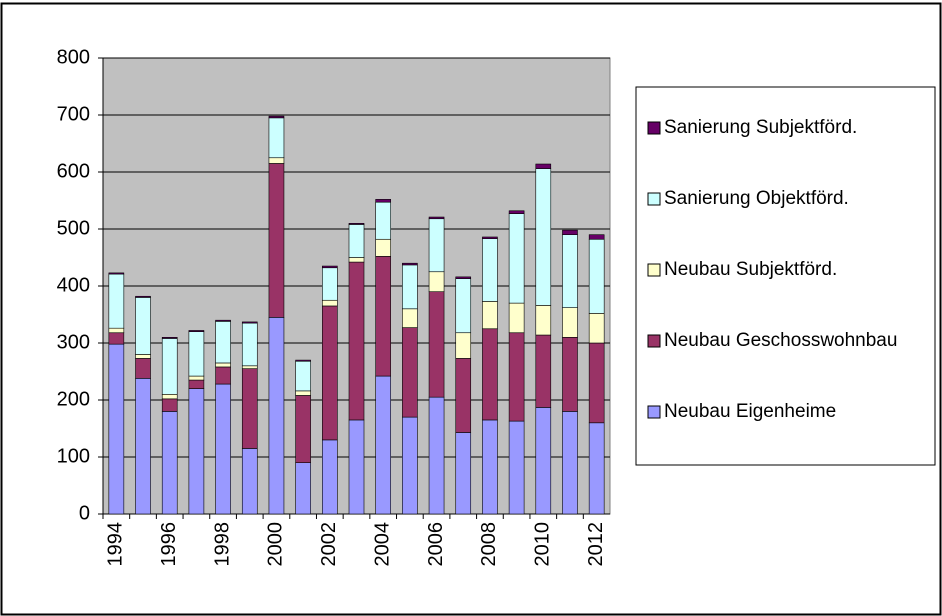 The height and width of the screenshot is (616, 942). Describe the element at coordinates (169, 544) in the screenshot. I see `x-tick-label: 1996` at that location.